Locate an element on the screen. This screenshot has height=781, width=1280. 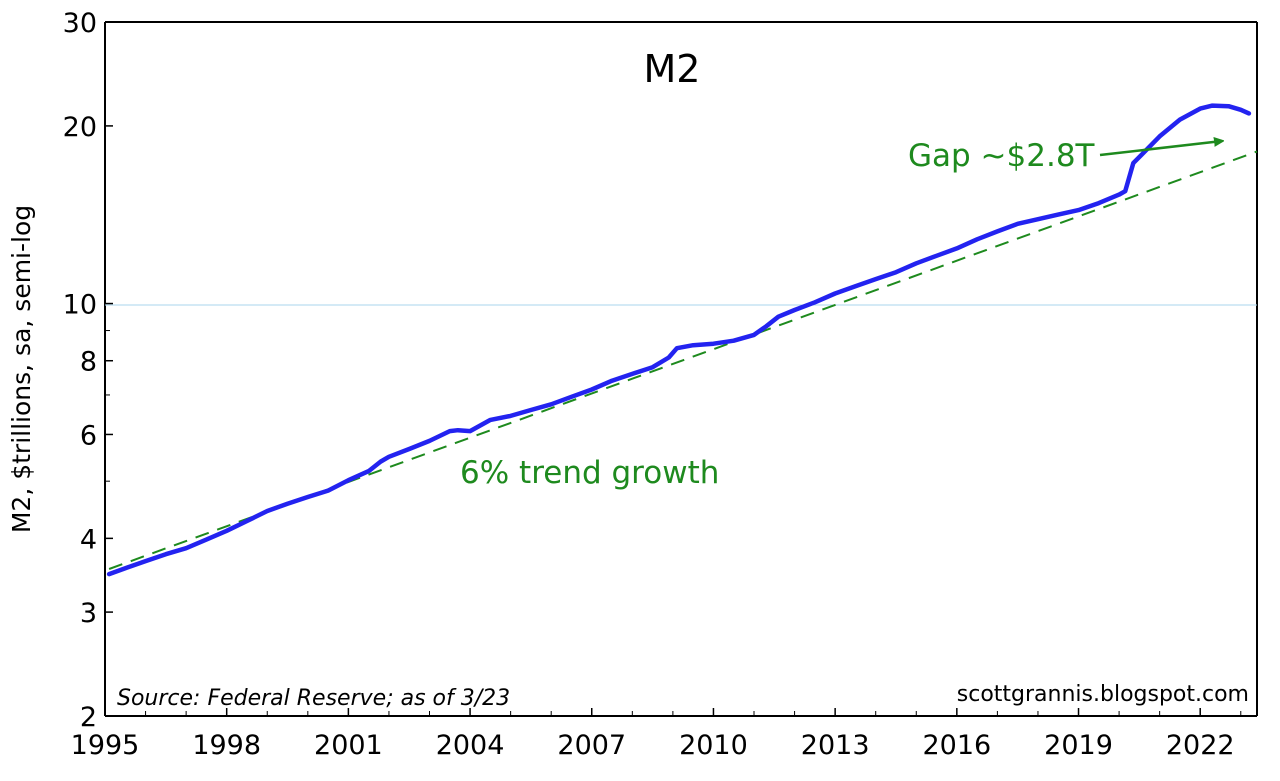
chart-title: M2 is located at coordinates (672, 69).